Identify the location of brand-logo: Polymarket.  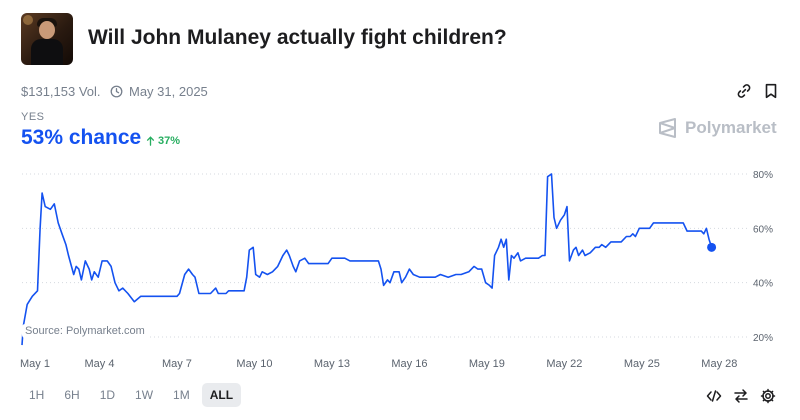
(717, 128).